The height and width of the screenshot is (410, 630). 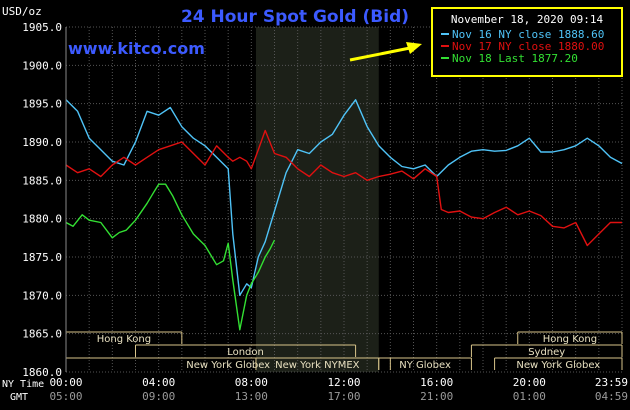 What do you see at coordinates (251, 382) in the screenshot?
I see `x-tick-label-ny: 08:00` at bounding box center [251, 382].